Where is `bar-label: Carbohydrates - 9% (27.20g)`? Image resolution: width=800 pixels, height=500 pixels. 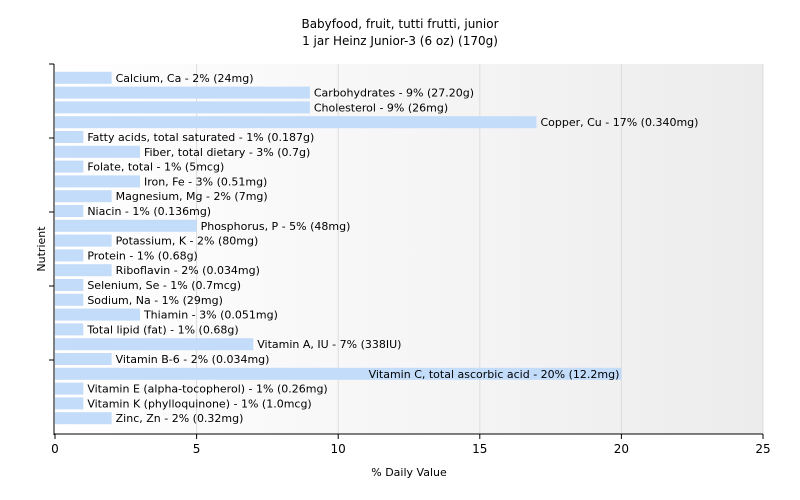 bar-label: Carbohydrates - 9% (27.20g) is located at coordinates (394, 93).